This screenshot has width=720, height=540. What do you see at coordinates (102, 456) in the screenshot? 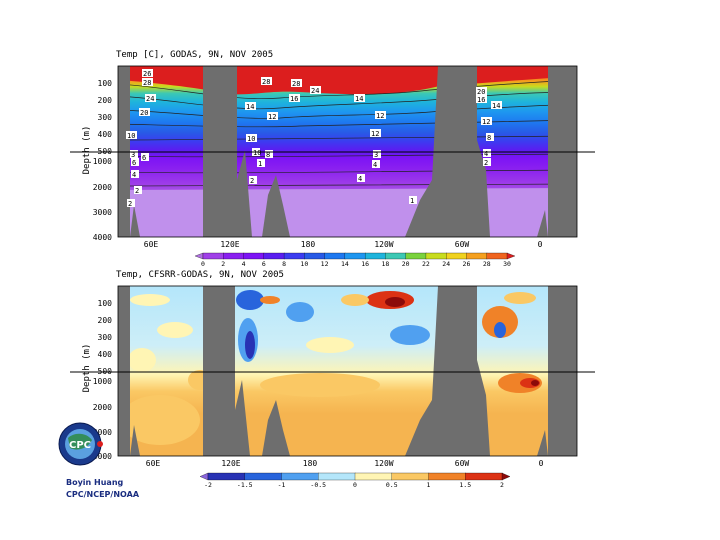
I see `y-tick: 4000` at bounding box center [102, 456].